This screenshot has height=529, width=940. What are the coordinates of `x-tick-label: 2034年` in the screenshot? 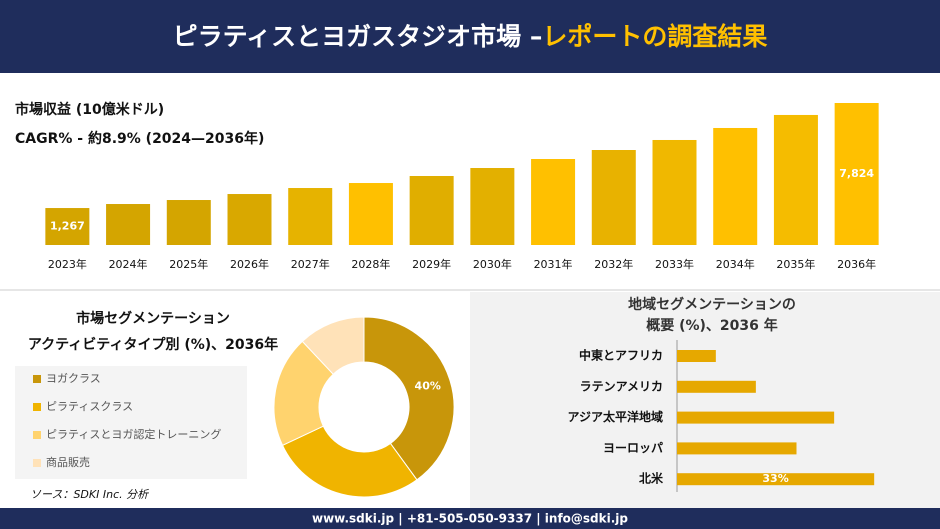 It's located at (735, 264).